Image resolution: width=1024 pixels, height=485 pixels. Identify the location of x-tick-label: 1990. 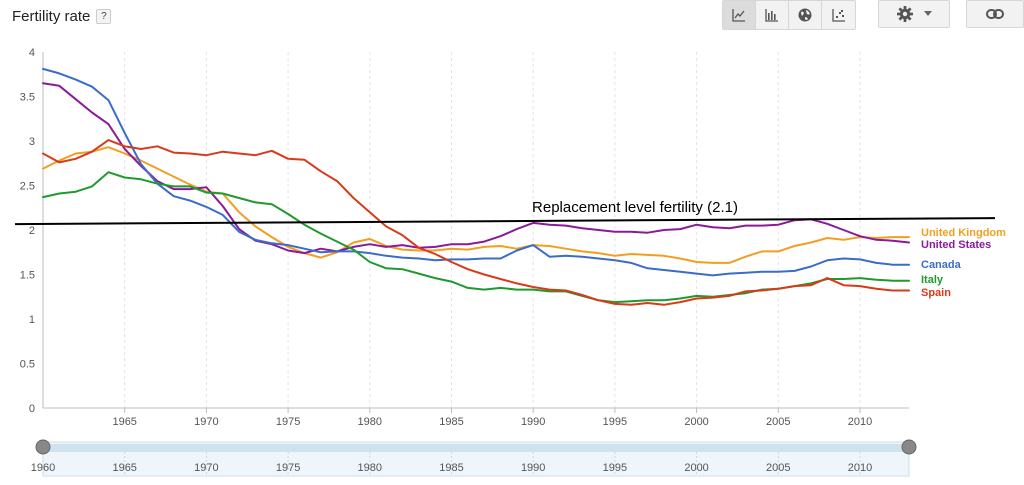
(533, 422).